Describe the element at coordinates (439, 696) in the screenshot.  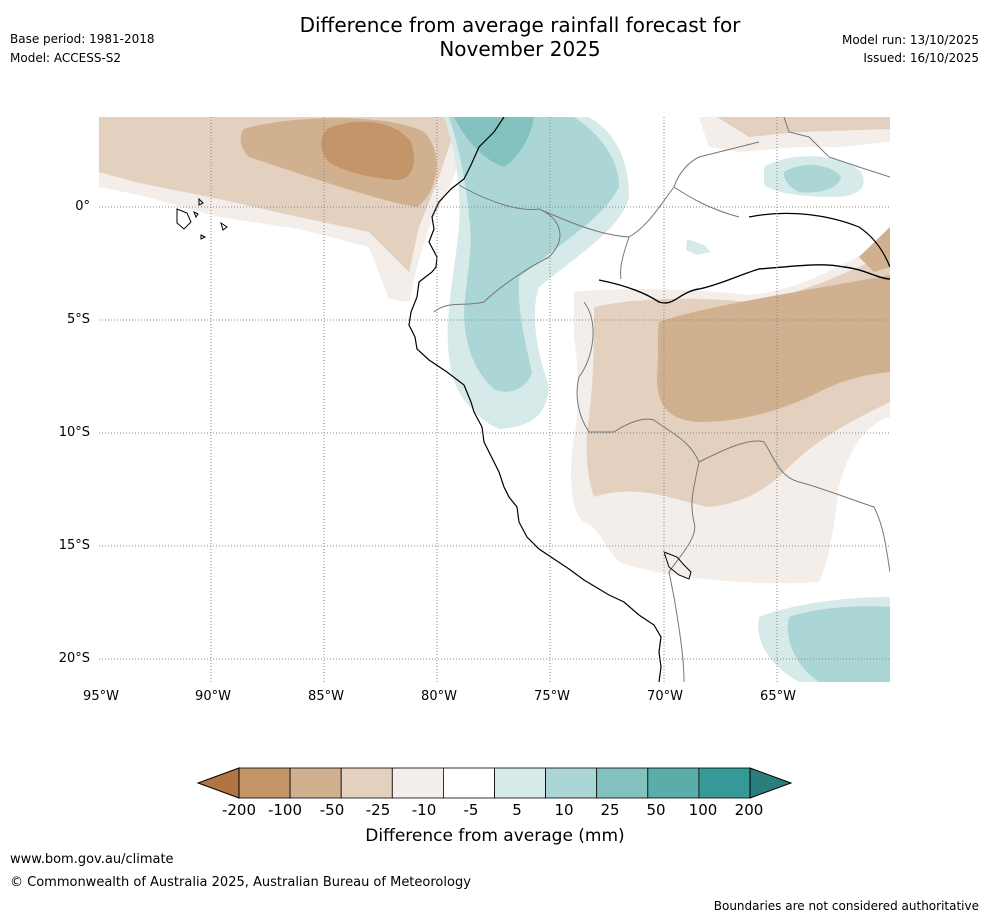
I see `lon-label-80w: 80°W` at that location.